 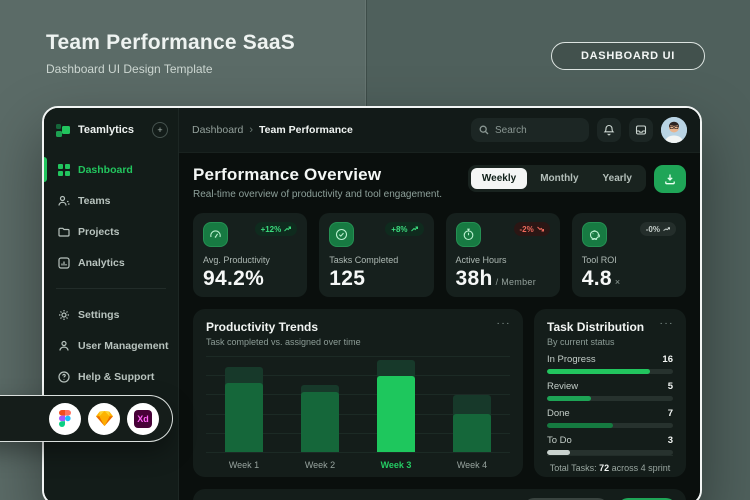 I want to click on stat-card-tasks-completed: +8% Tasks Completed 125, so click(x=376, y=255).